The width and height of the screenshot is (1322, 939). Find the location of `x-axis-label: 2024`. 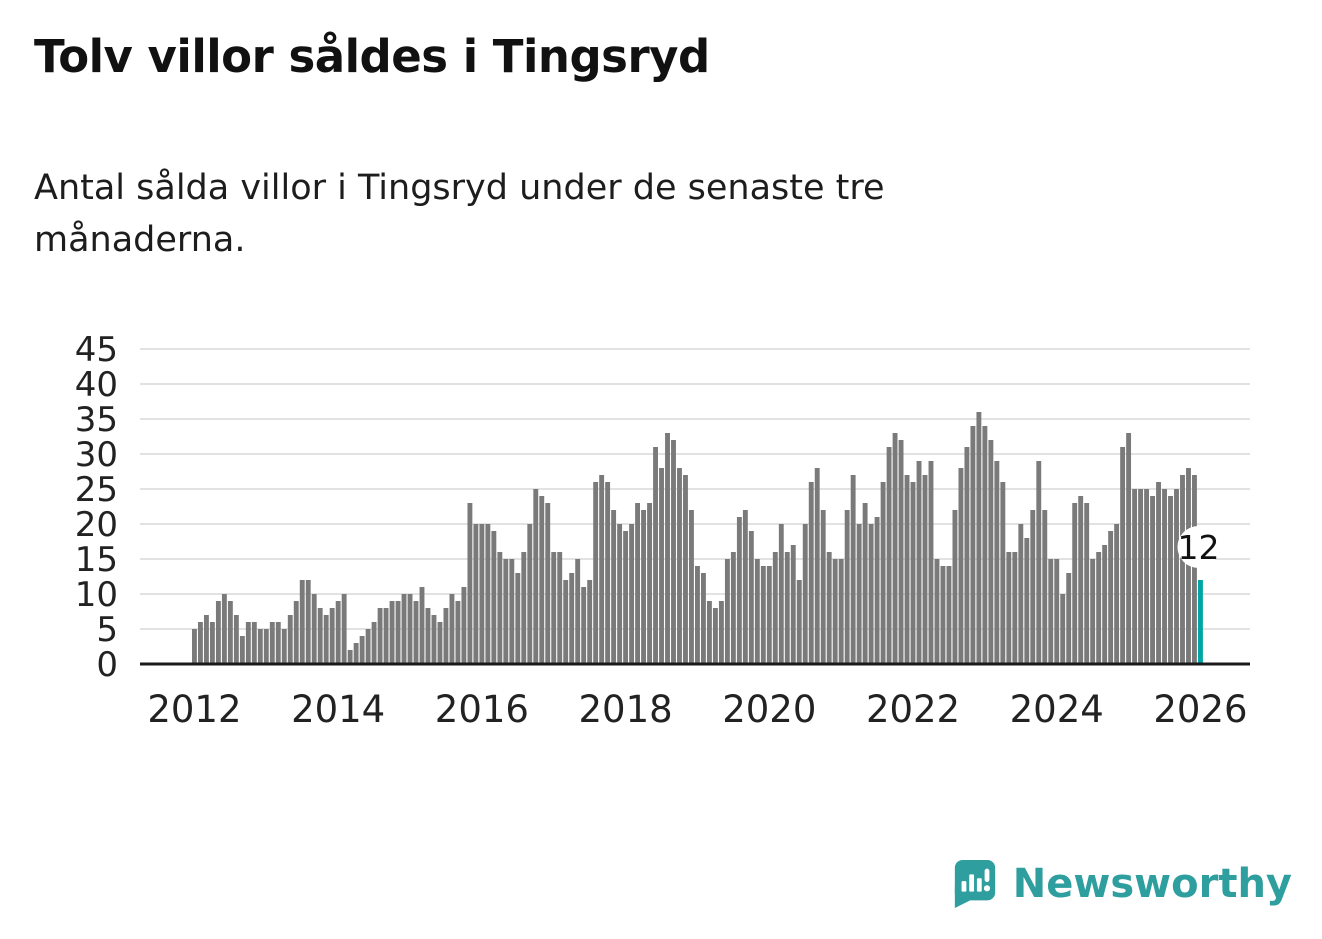

x-axis-label: 2024 is located at coordinates (1057, 709).